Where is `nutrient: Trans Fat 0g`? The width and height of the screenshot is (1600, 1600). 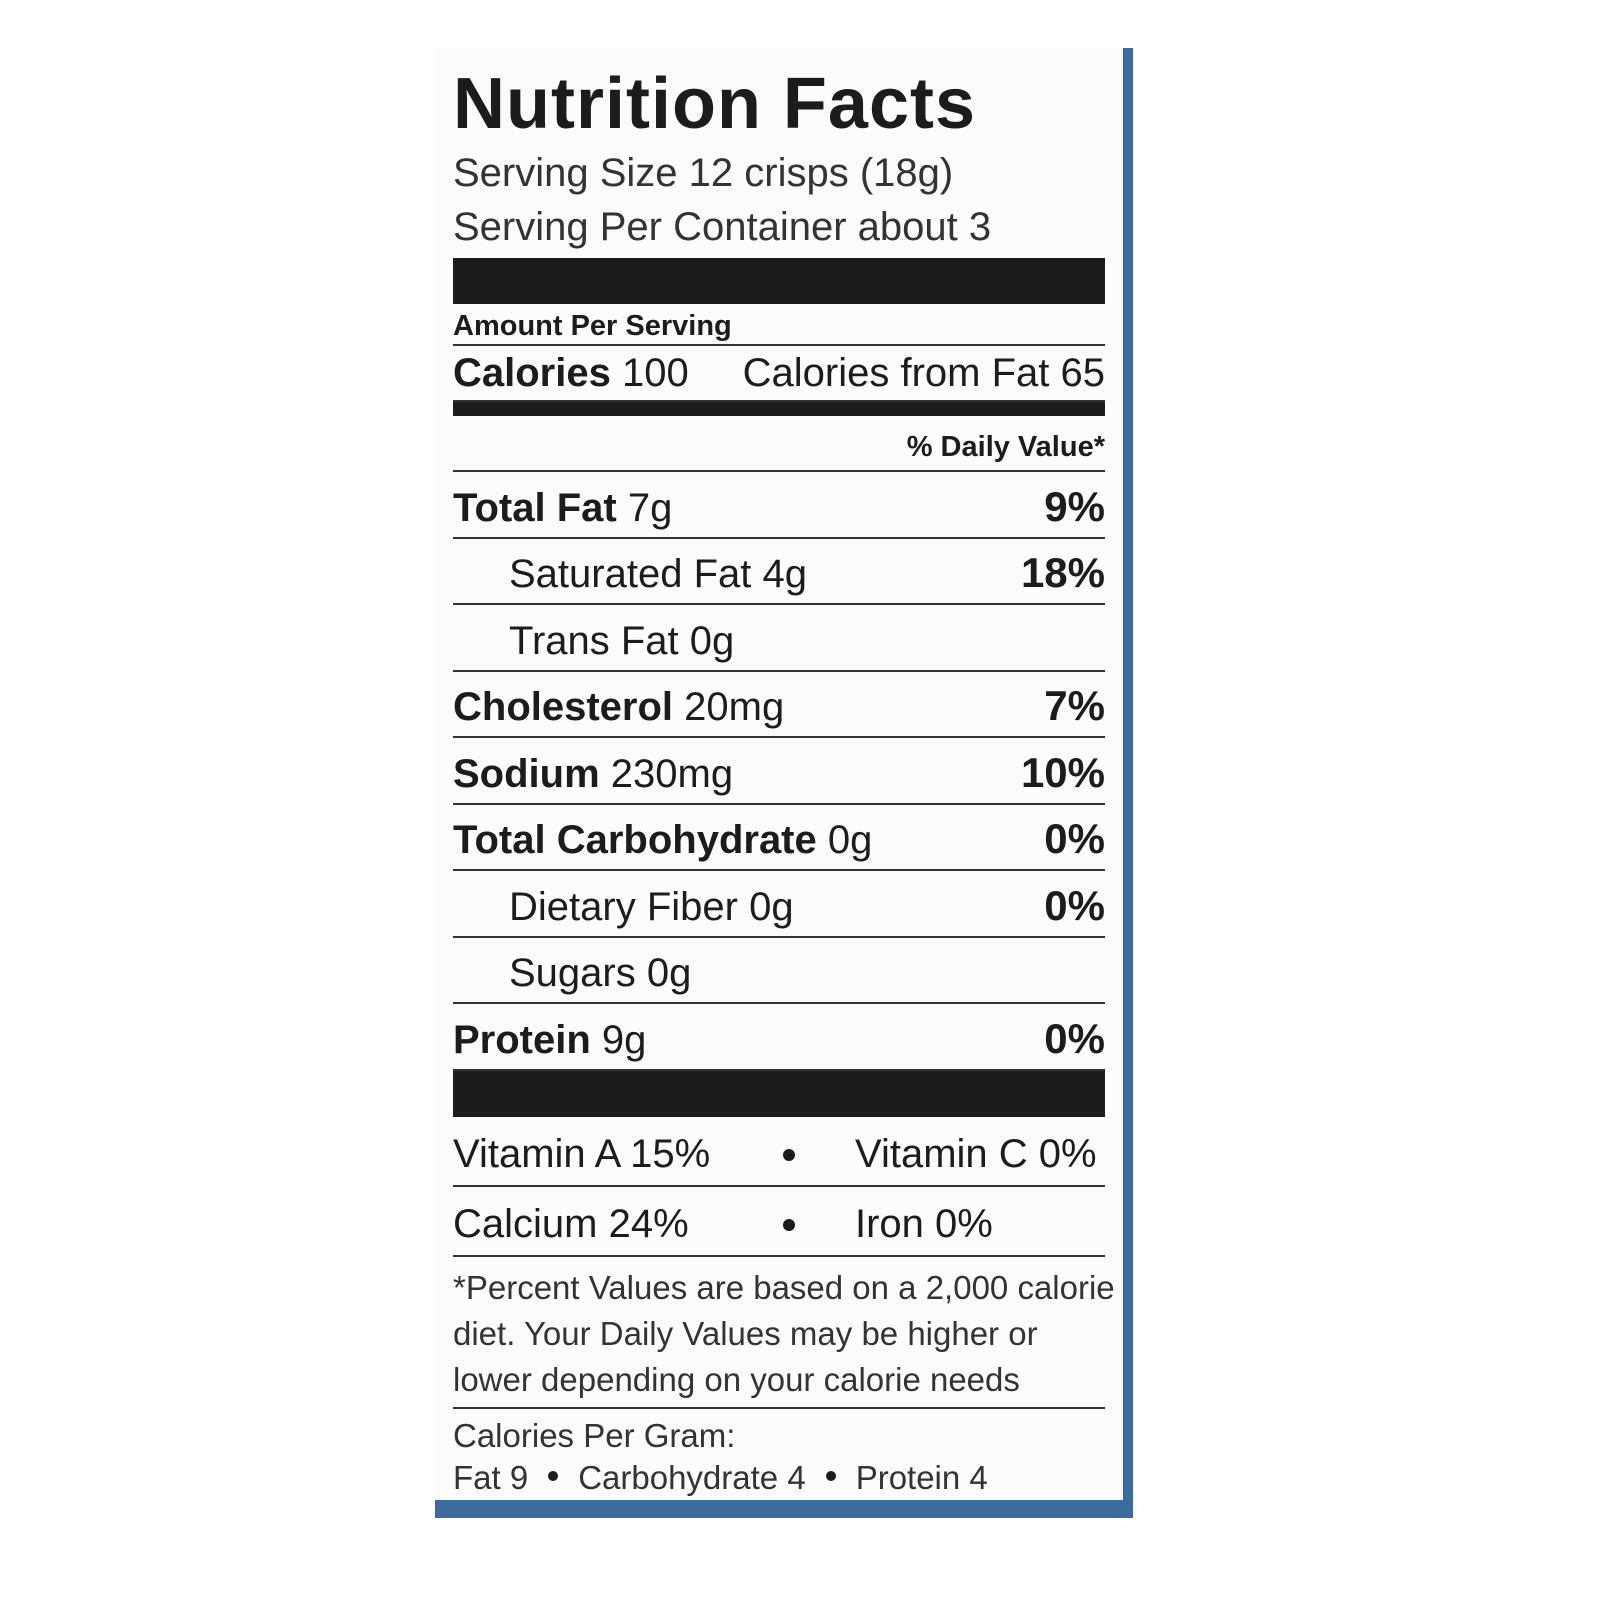
nutrient: Trans Fat 0g is located at coordinates (621, 641).